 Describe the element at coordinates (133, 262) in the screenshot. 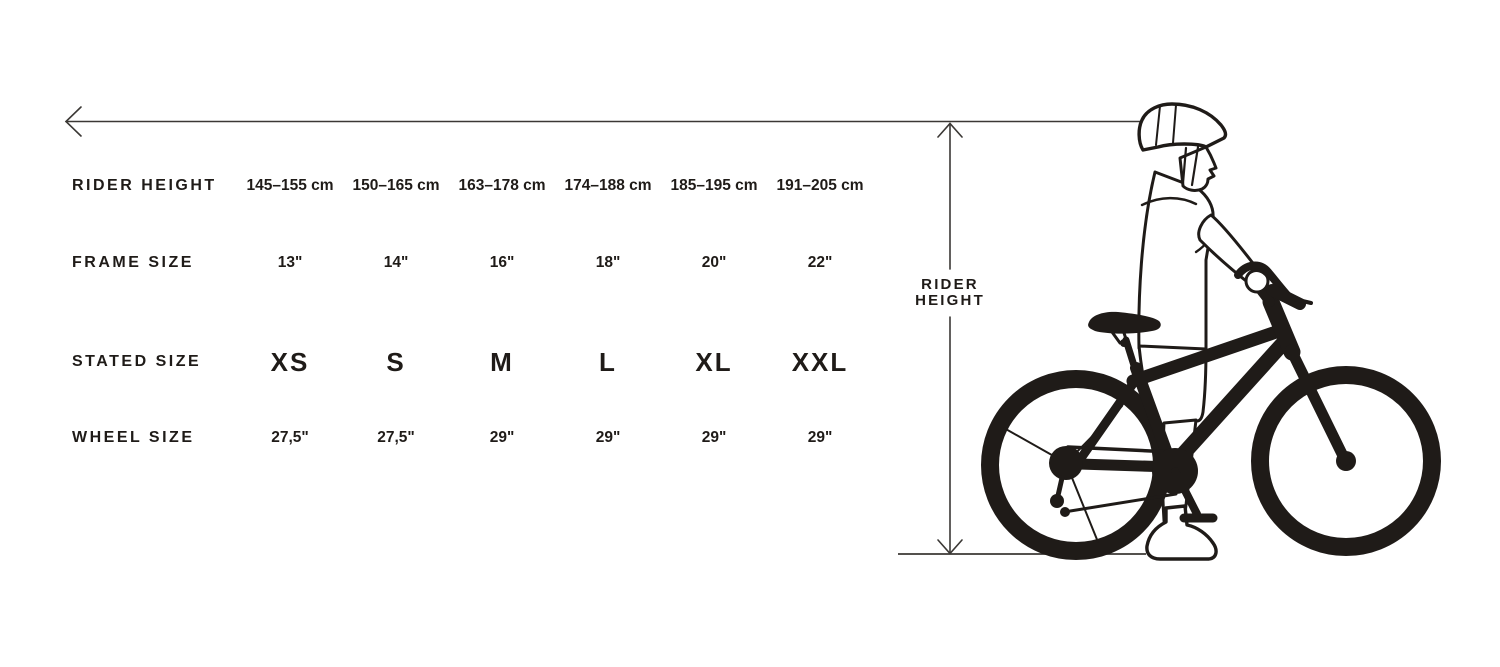

I see `row-label-frame-size: FRAME SIZE` at that location.